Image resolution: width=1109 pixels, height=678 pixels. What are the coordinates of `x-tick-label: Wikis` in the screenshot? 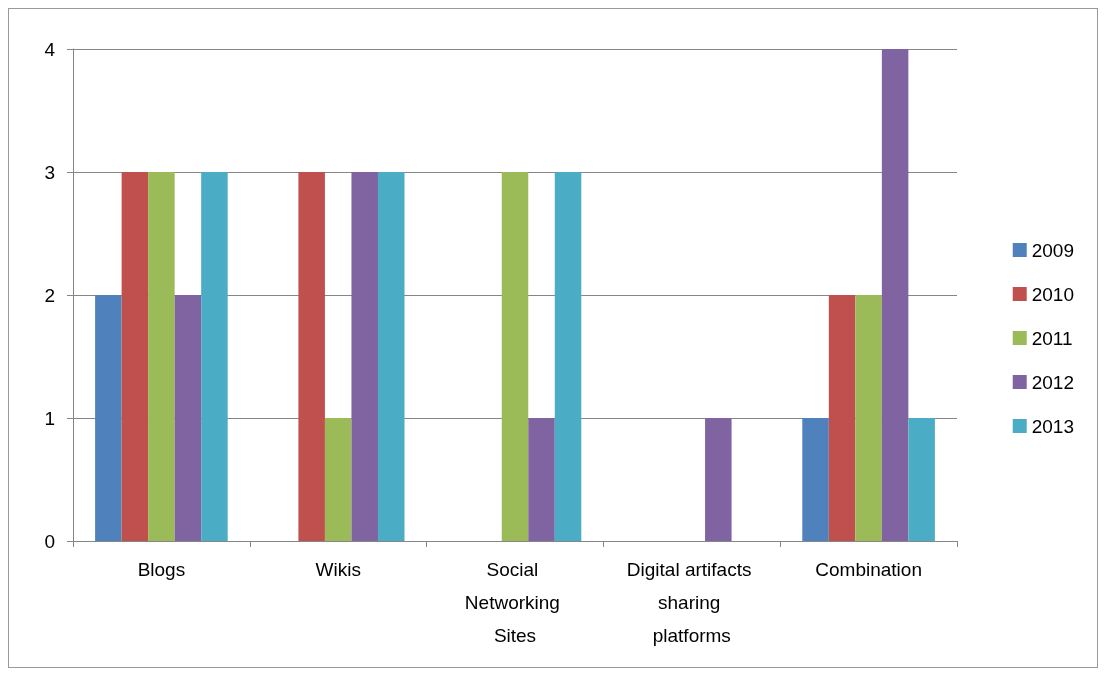 It's located at (338, 569).